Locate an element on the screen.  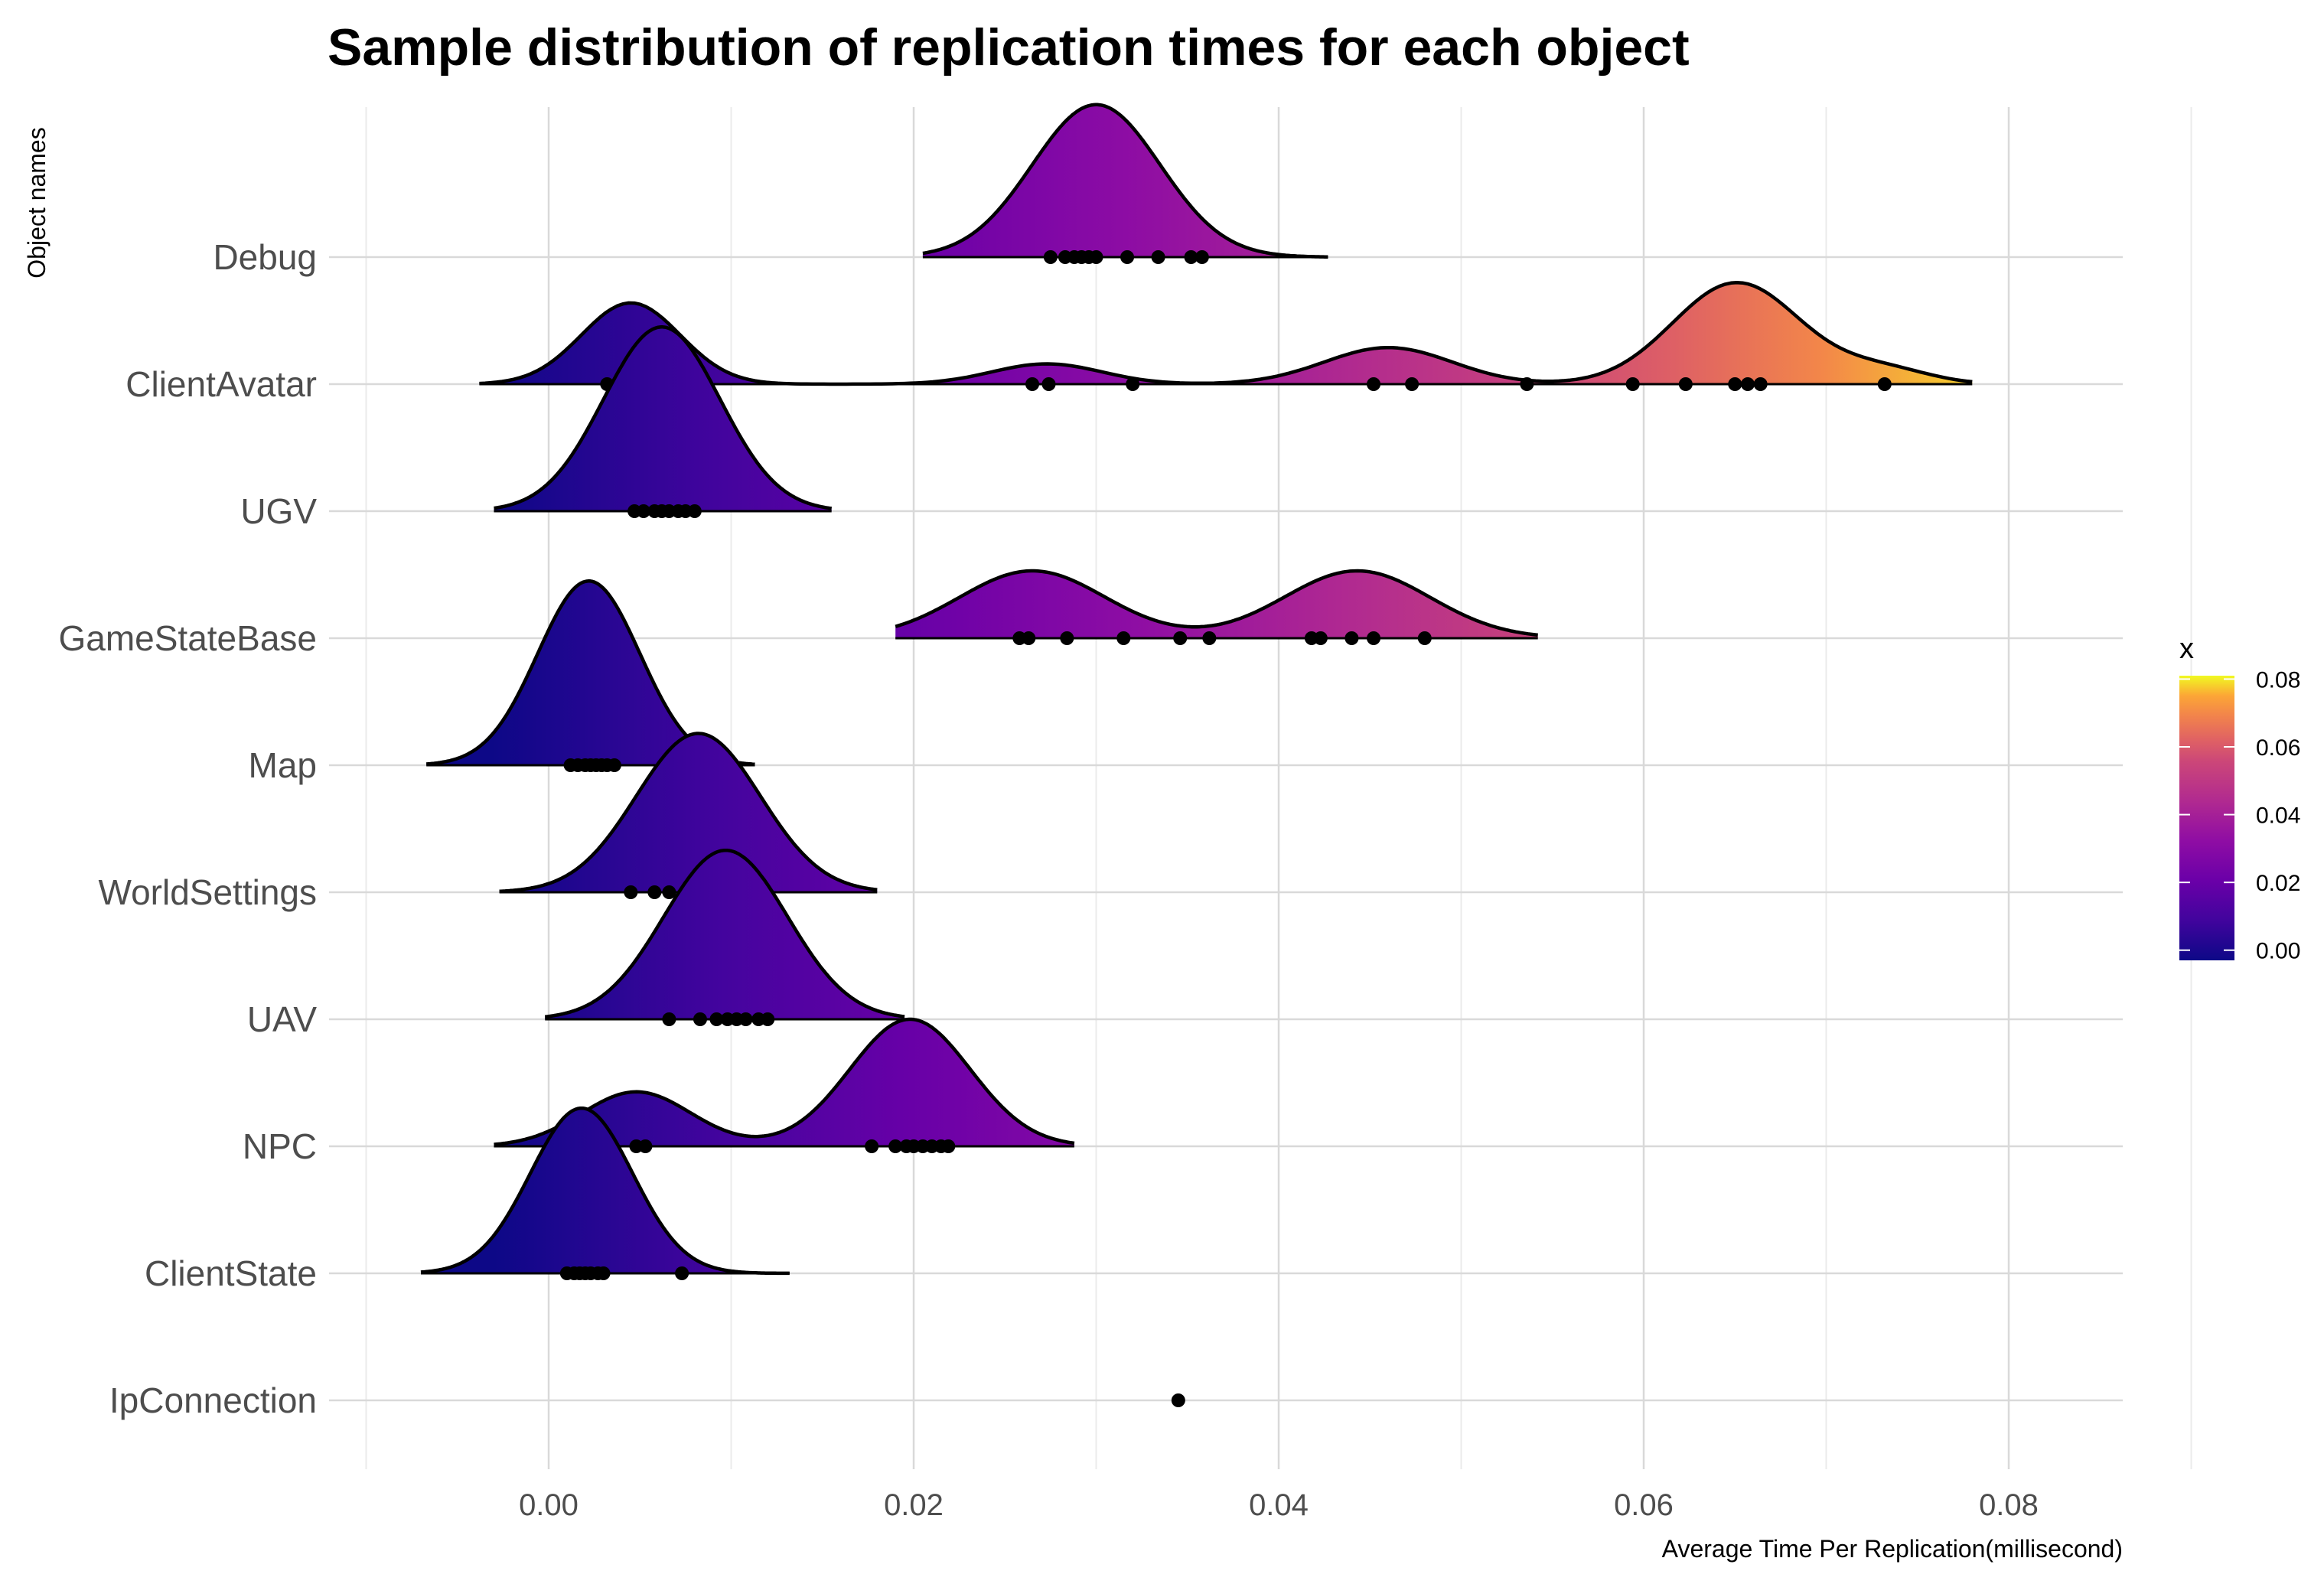
x-tick-label: 0.06 is located at coordinates (1644, 1505).